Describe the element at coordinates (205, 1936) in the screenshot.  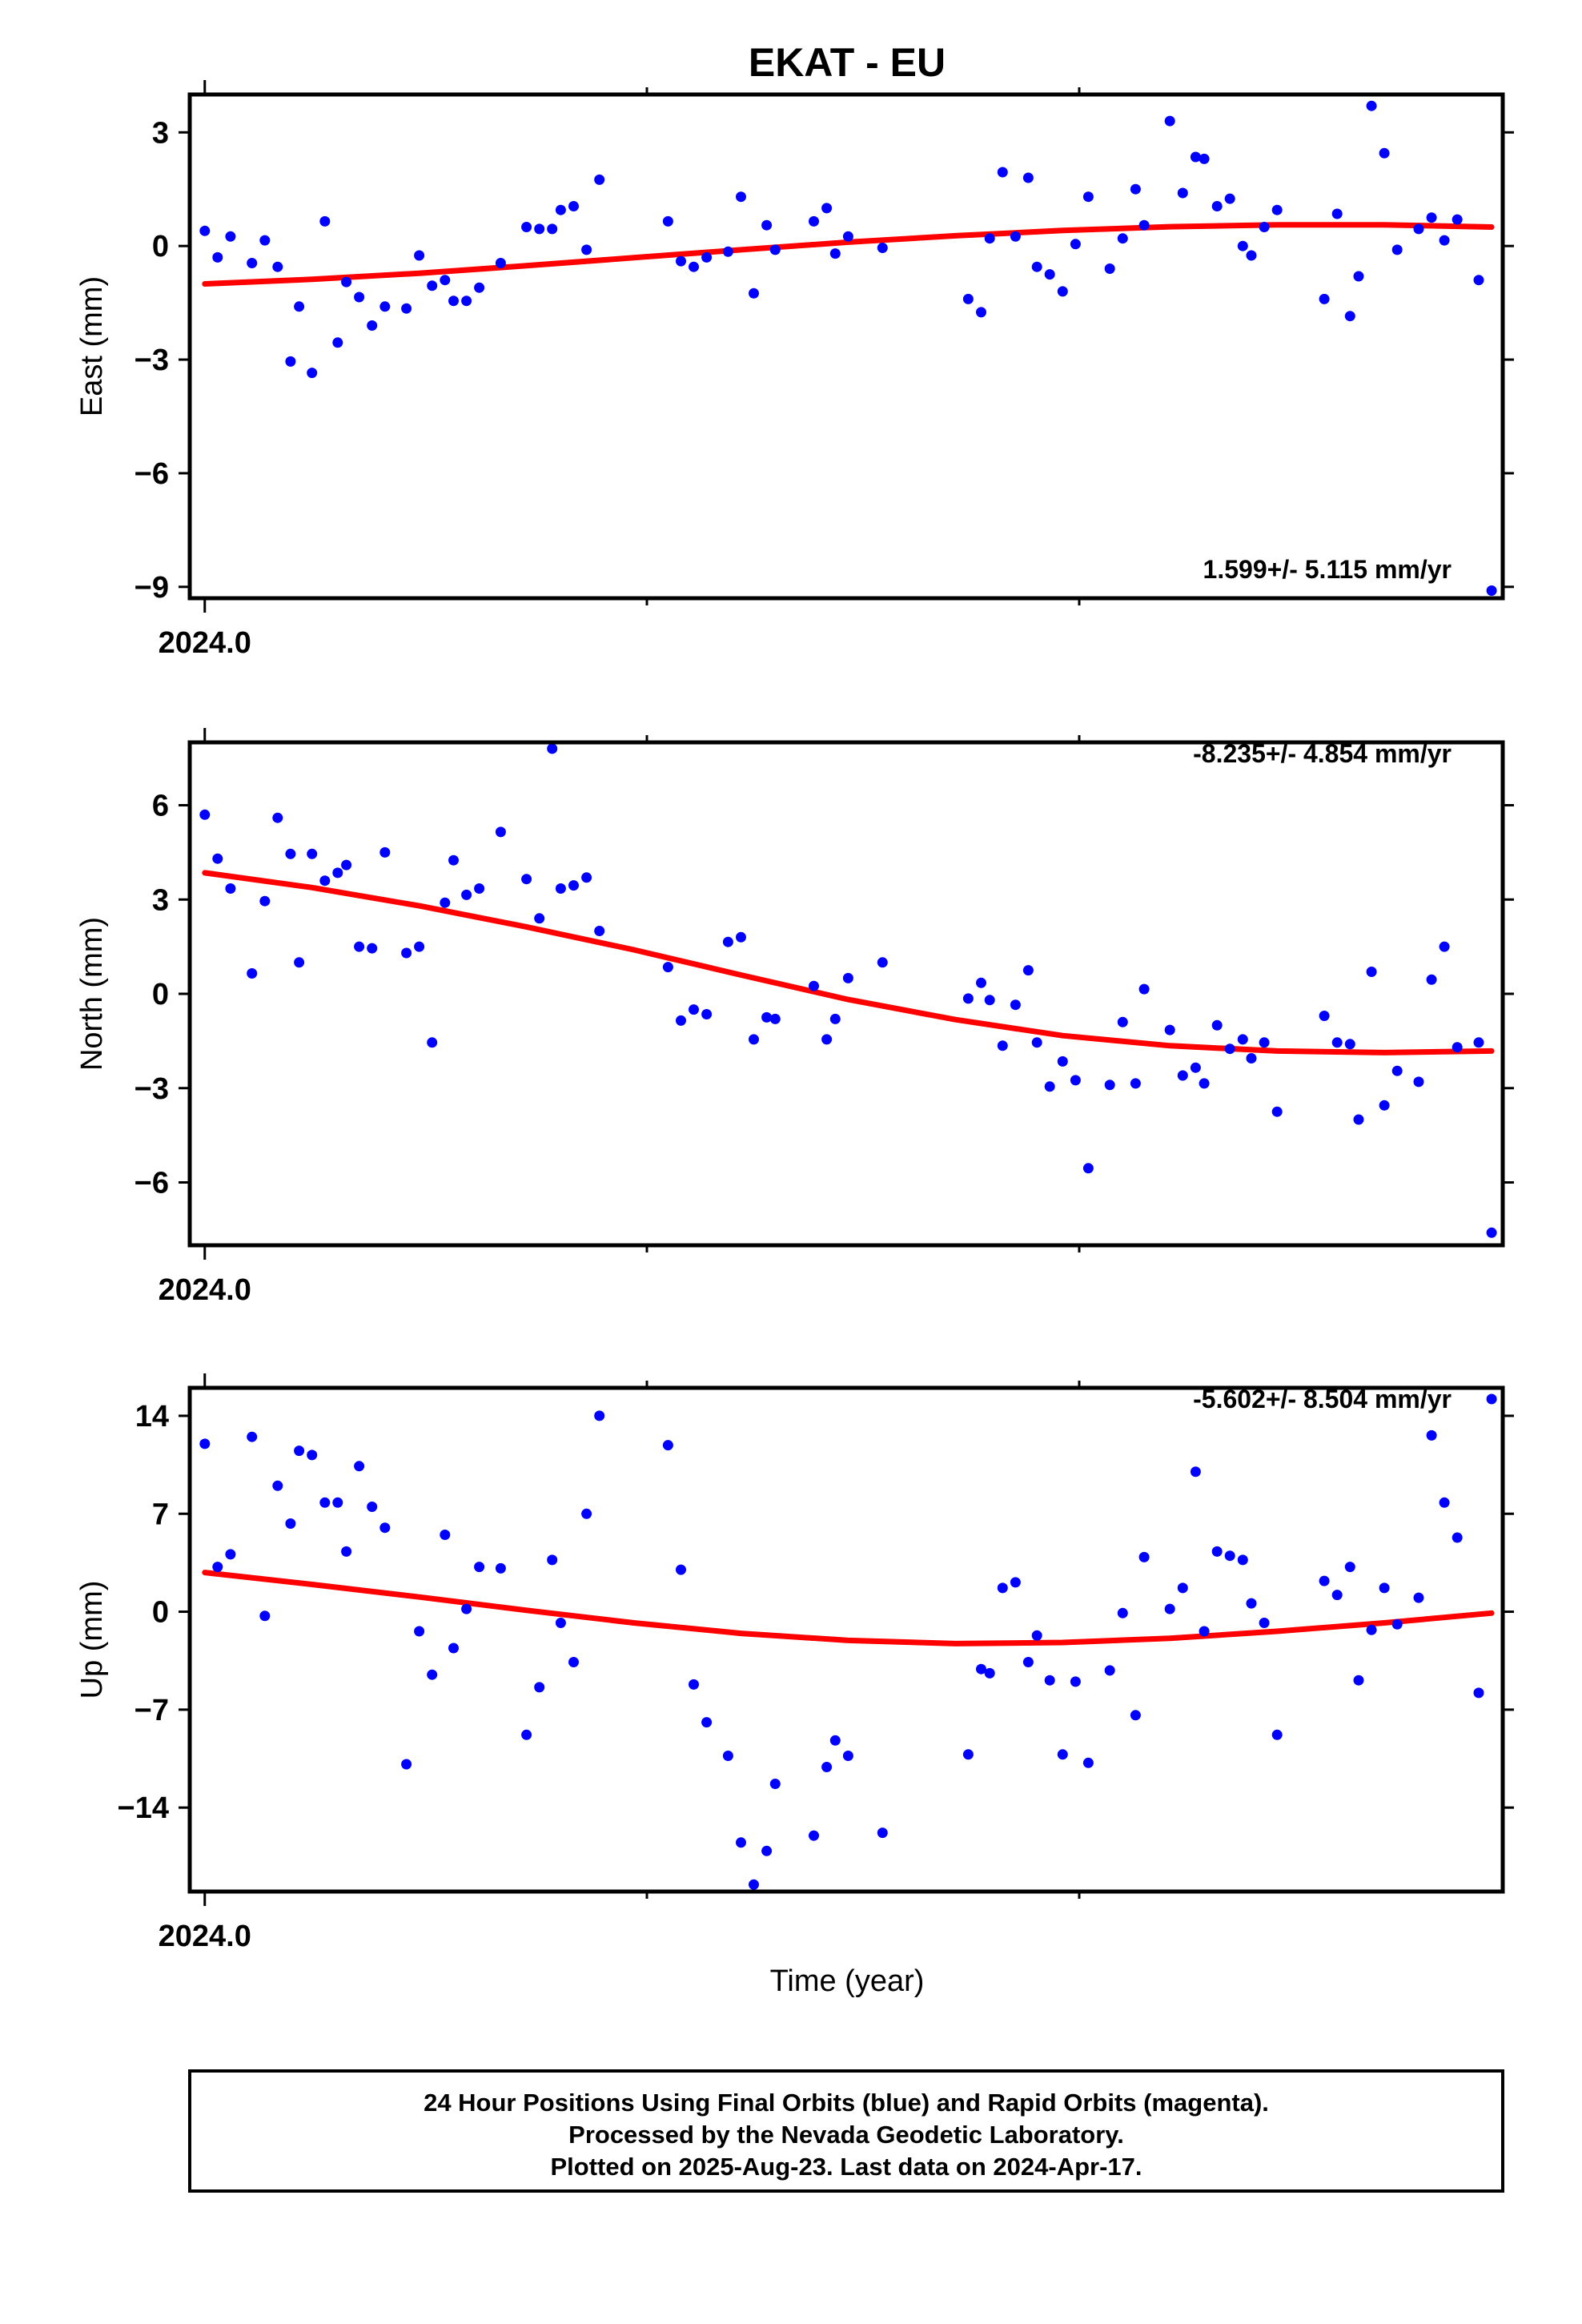
I see `panel-3-xtick-label: 2024.0` at that location.